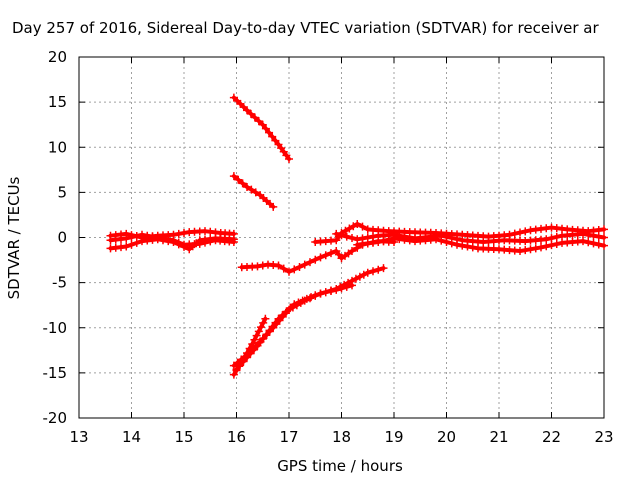 The image size is (640, 480). Describe the element at coordinates (14, 238) in the screenshot. I see `y-axis-label: SDTVAR / TECUs` at that location.